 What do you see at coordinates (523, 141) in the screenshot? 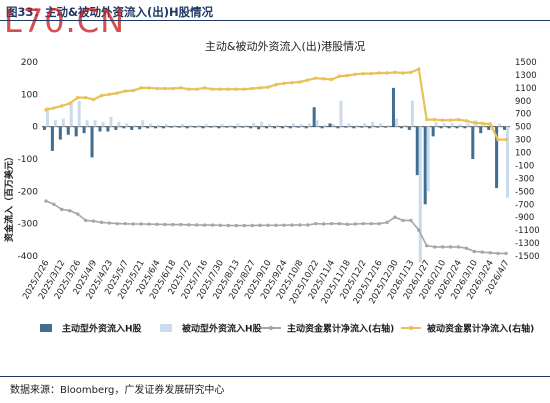
I see `y2-tick-label: 300` at bounding box center [523, 141].